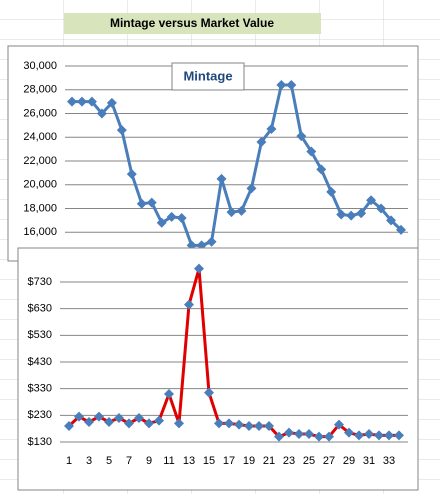 This screenshot has height=499, width=440. I want to click on x-tick-label: 21, so click(269, 461).